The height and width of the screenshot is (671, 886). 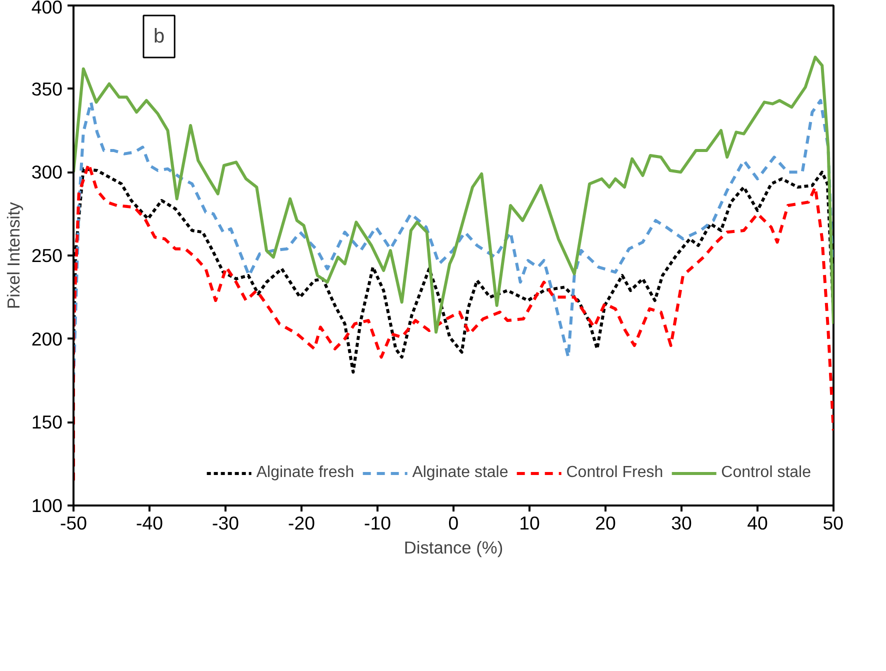 What do you see at coordinates (757, 523) in the screenshot?
I see `x-tick-label: 40` at bounding box center [757, 523].